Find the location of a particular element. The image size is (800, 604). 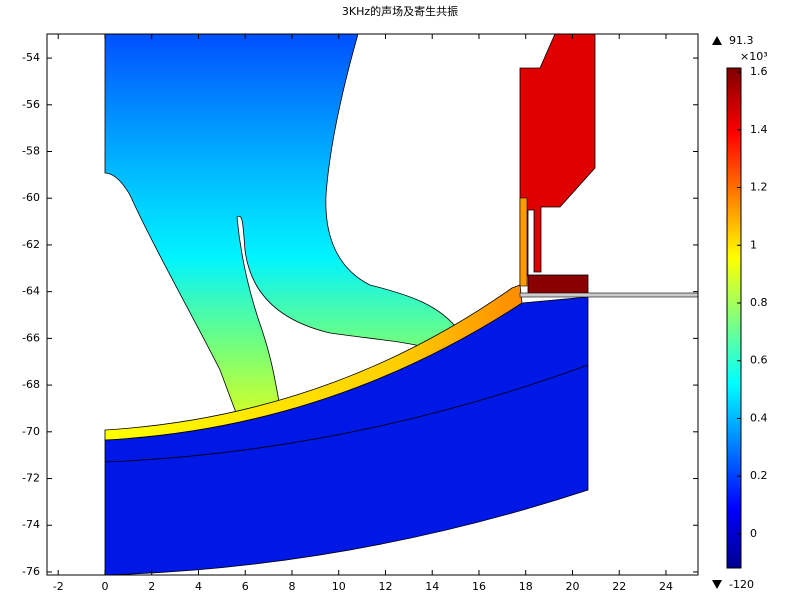

y-tick-label: -74 is located at coordinates (31, 524).